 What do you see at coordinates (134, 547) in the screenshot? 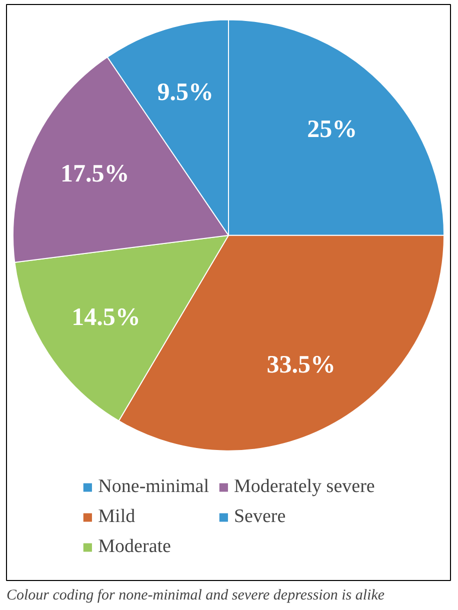
I see `legend-label: Moderate` at bounding box center [134, 547].